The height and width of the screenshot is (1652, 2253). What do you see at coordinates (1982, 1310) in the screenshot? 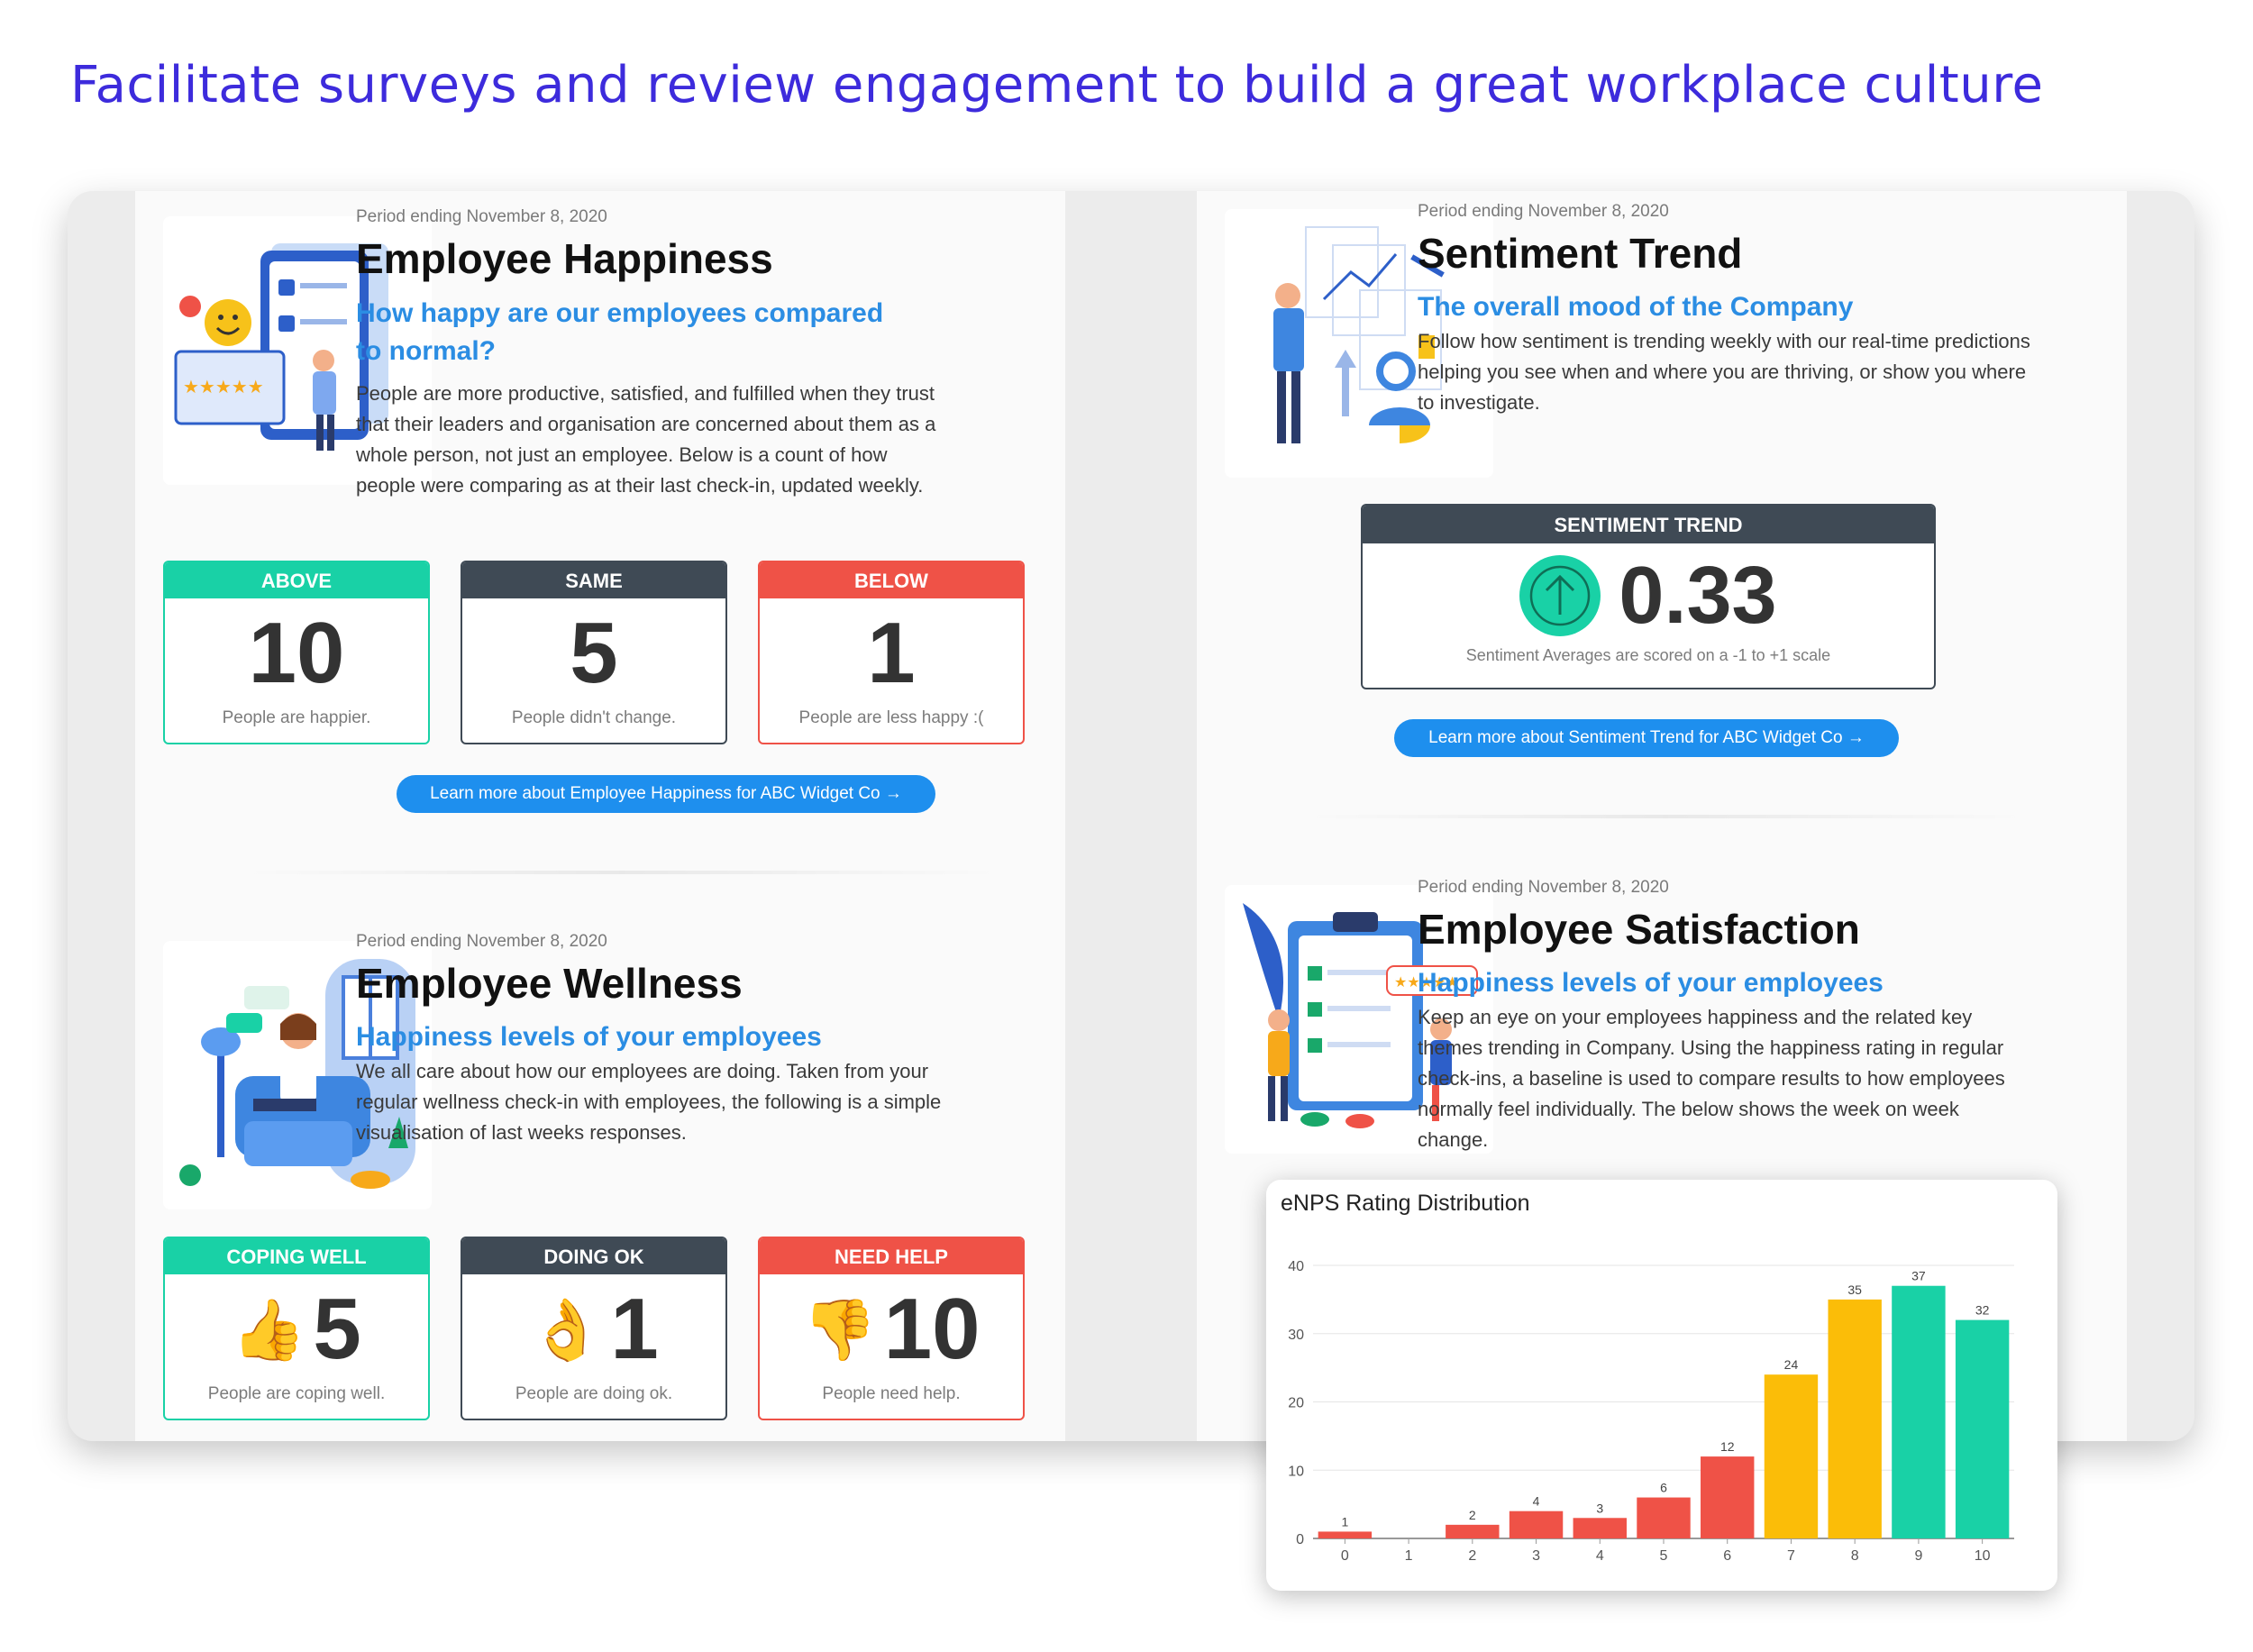
I see `data-label: 32` at bounding box center [1982, 1310].